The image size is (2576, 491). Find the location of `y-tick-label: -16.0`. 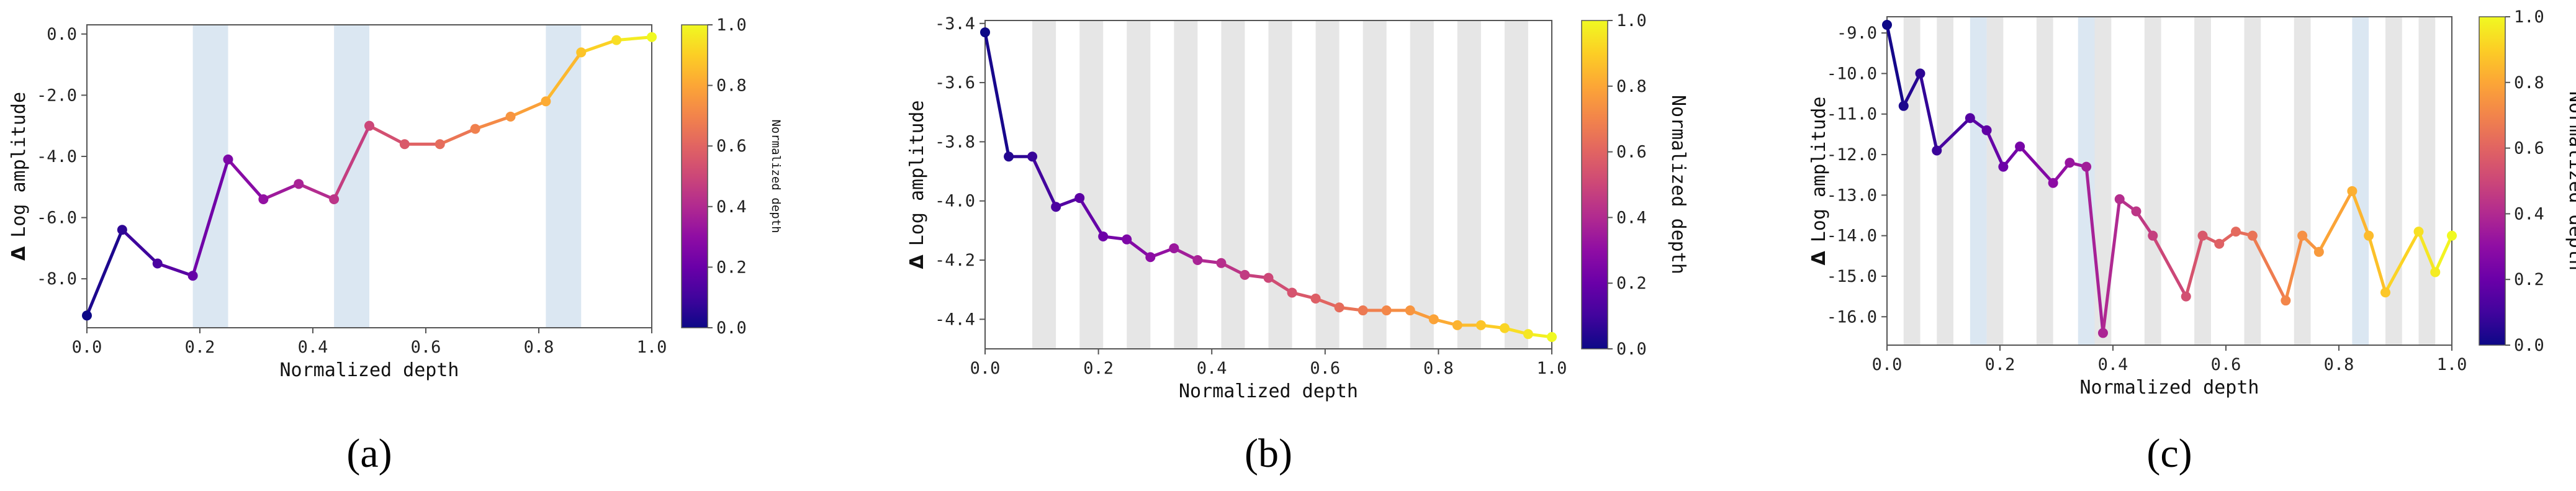

y-tick-label: -16.0 is located at coordinates (1852, 317).